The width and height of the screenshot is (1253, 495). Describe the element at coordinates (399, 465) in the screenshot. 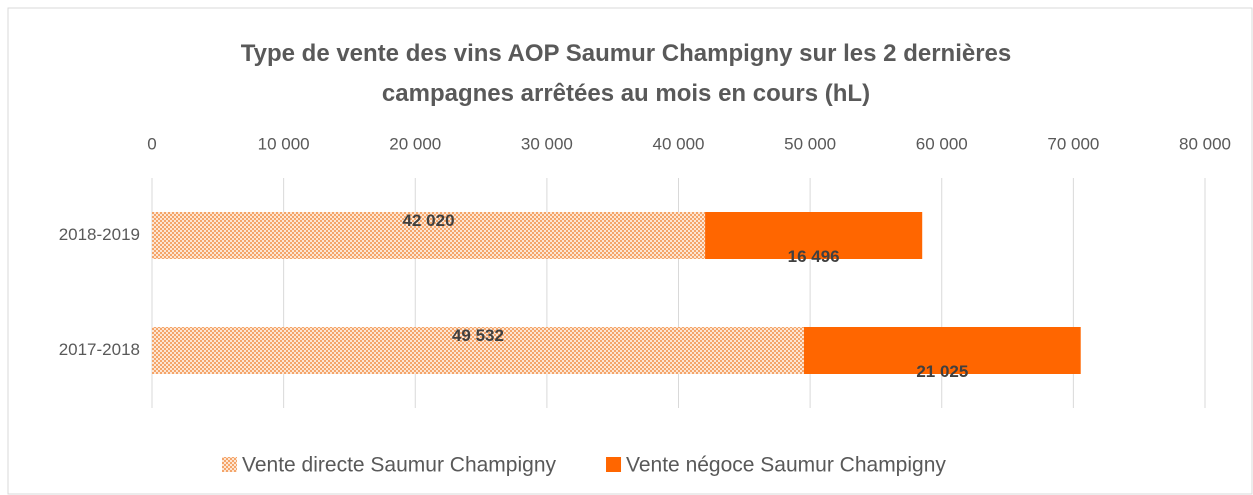

I see `legend-label: Vente directe Saumur Champigny` at that location.